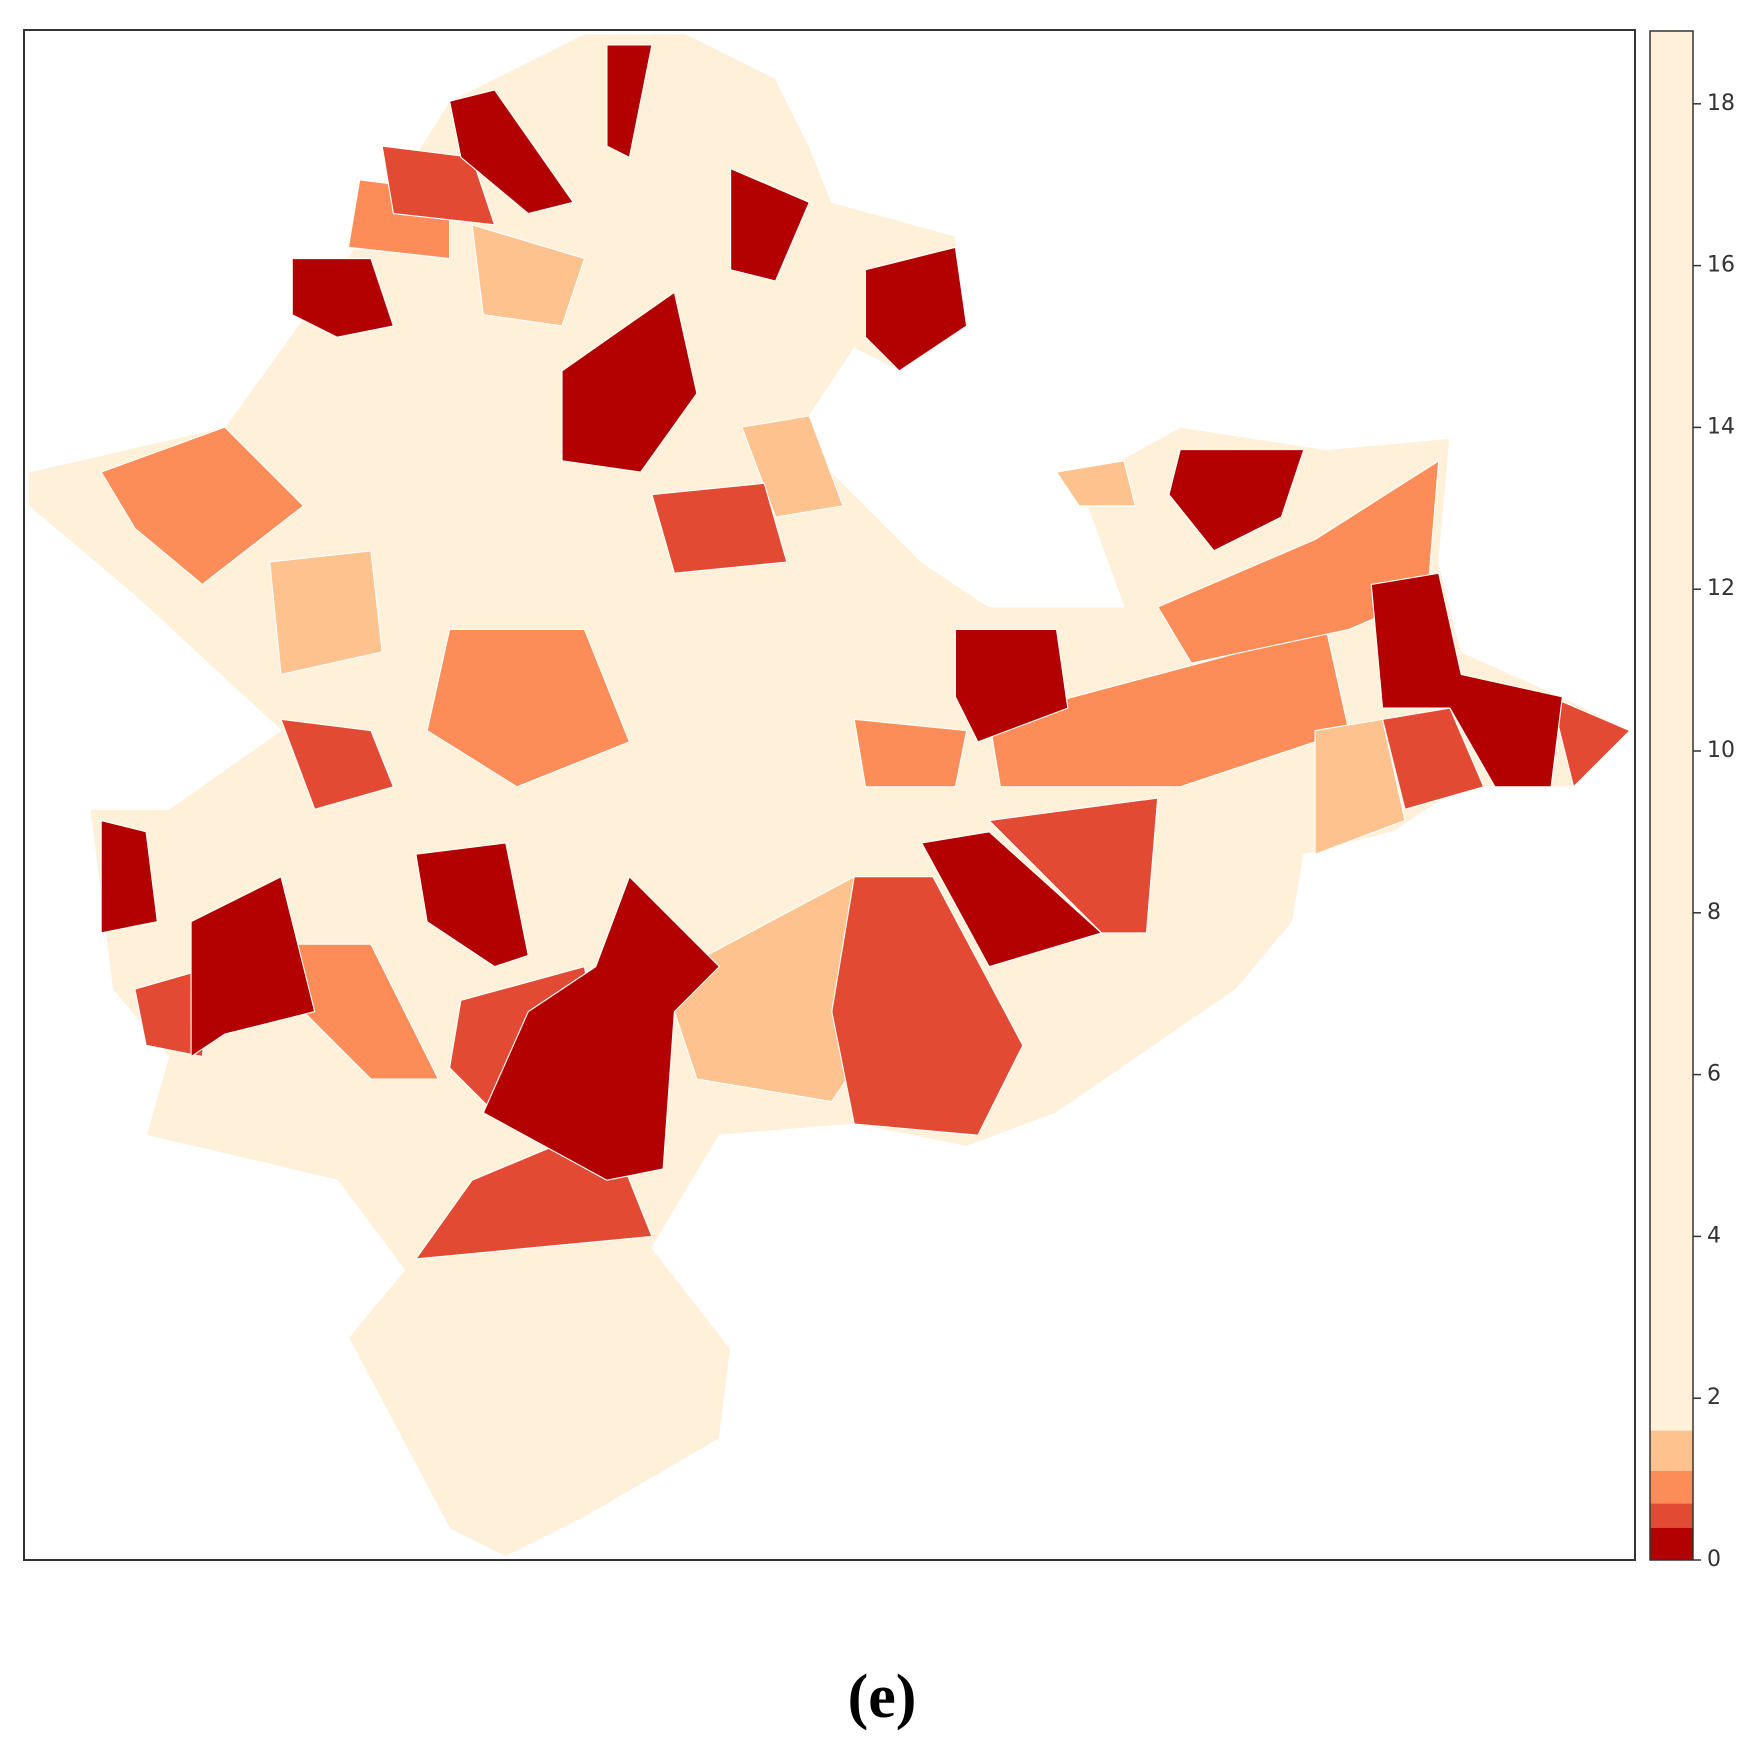  Describe the element at coordinates (1714, 1074) in the screenshot. I see `tick-label: 6` at that location.